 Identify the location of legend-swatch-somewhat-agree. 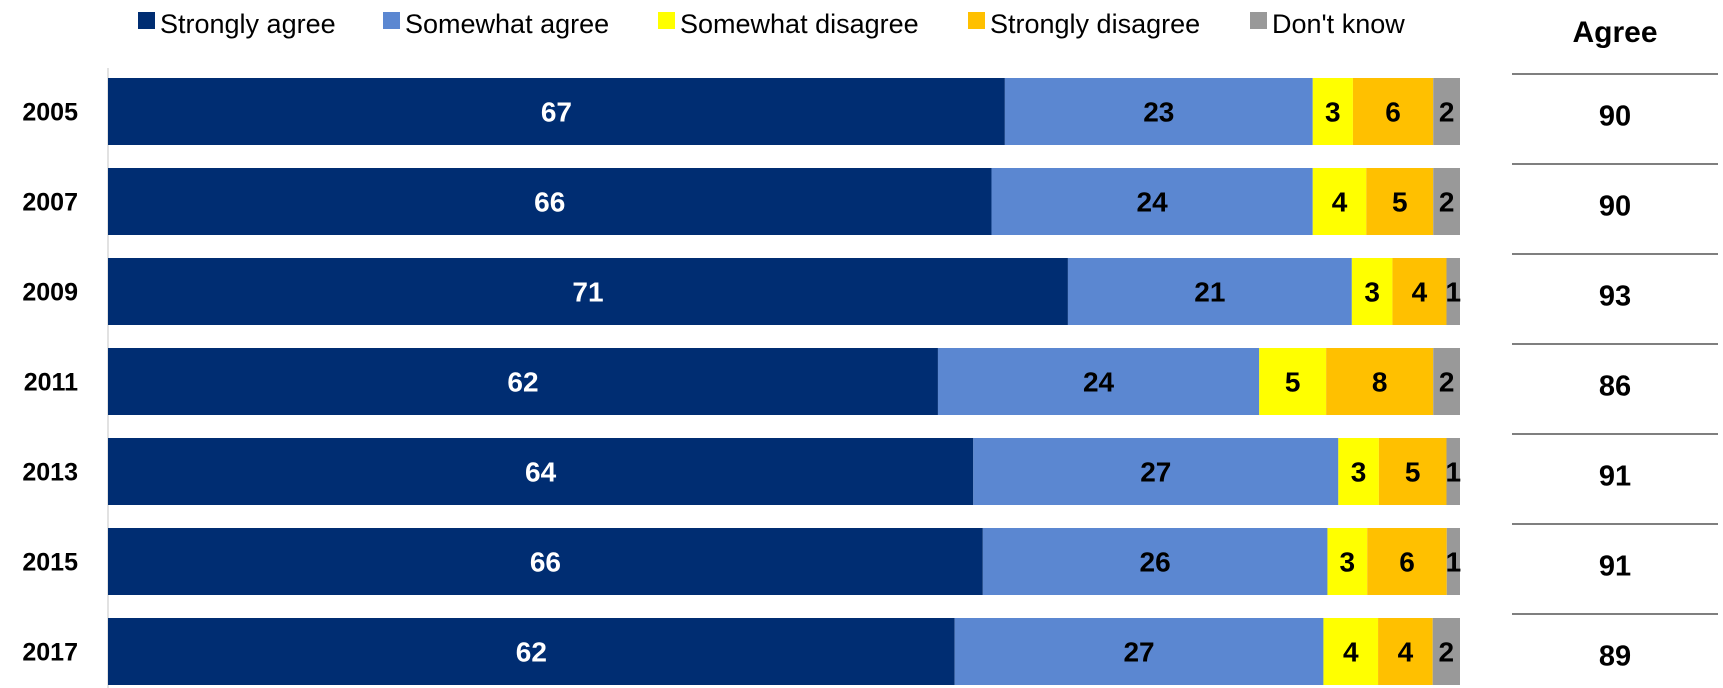
(391, 20).